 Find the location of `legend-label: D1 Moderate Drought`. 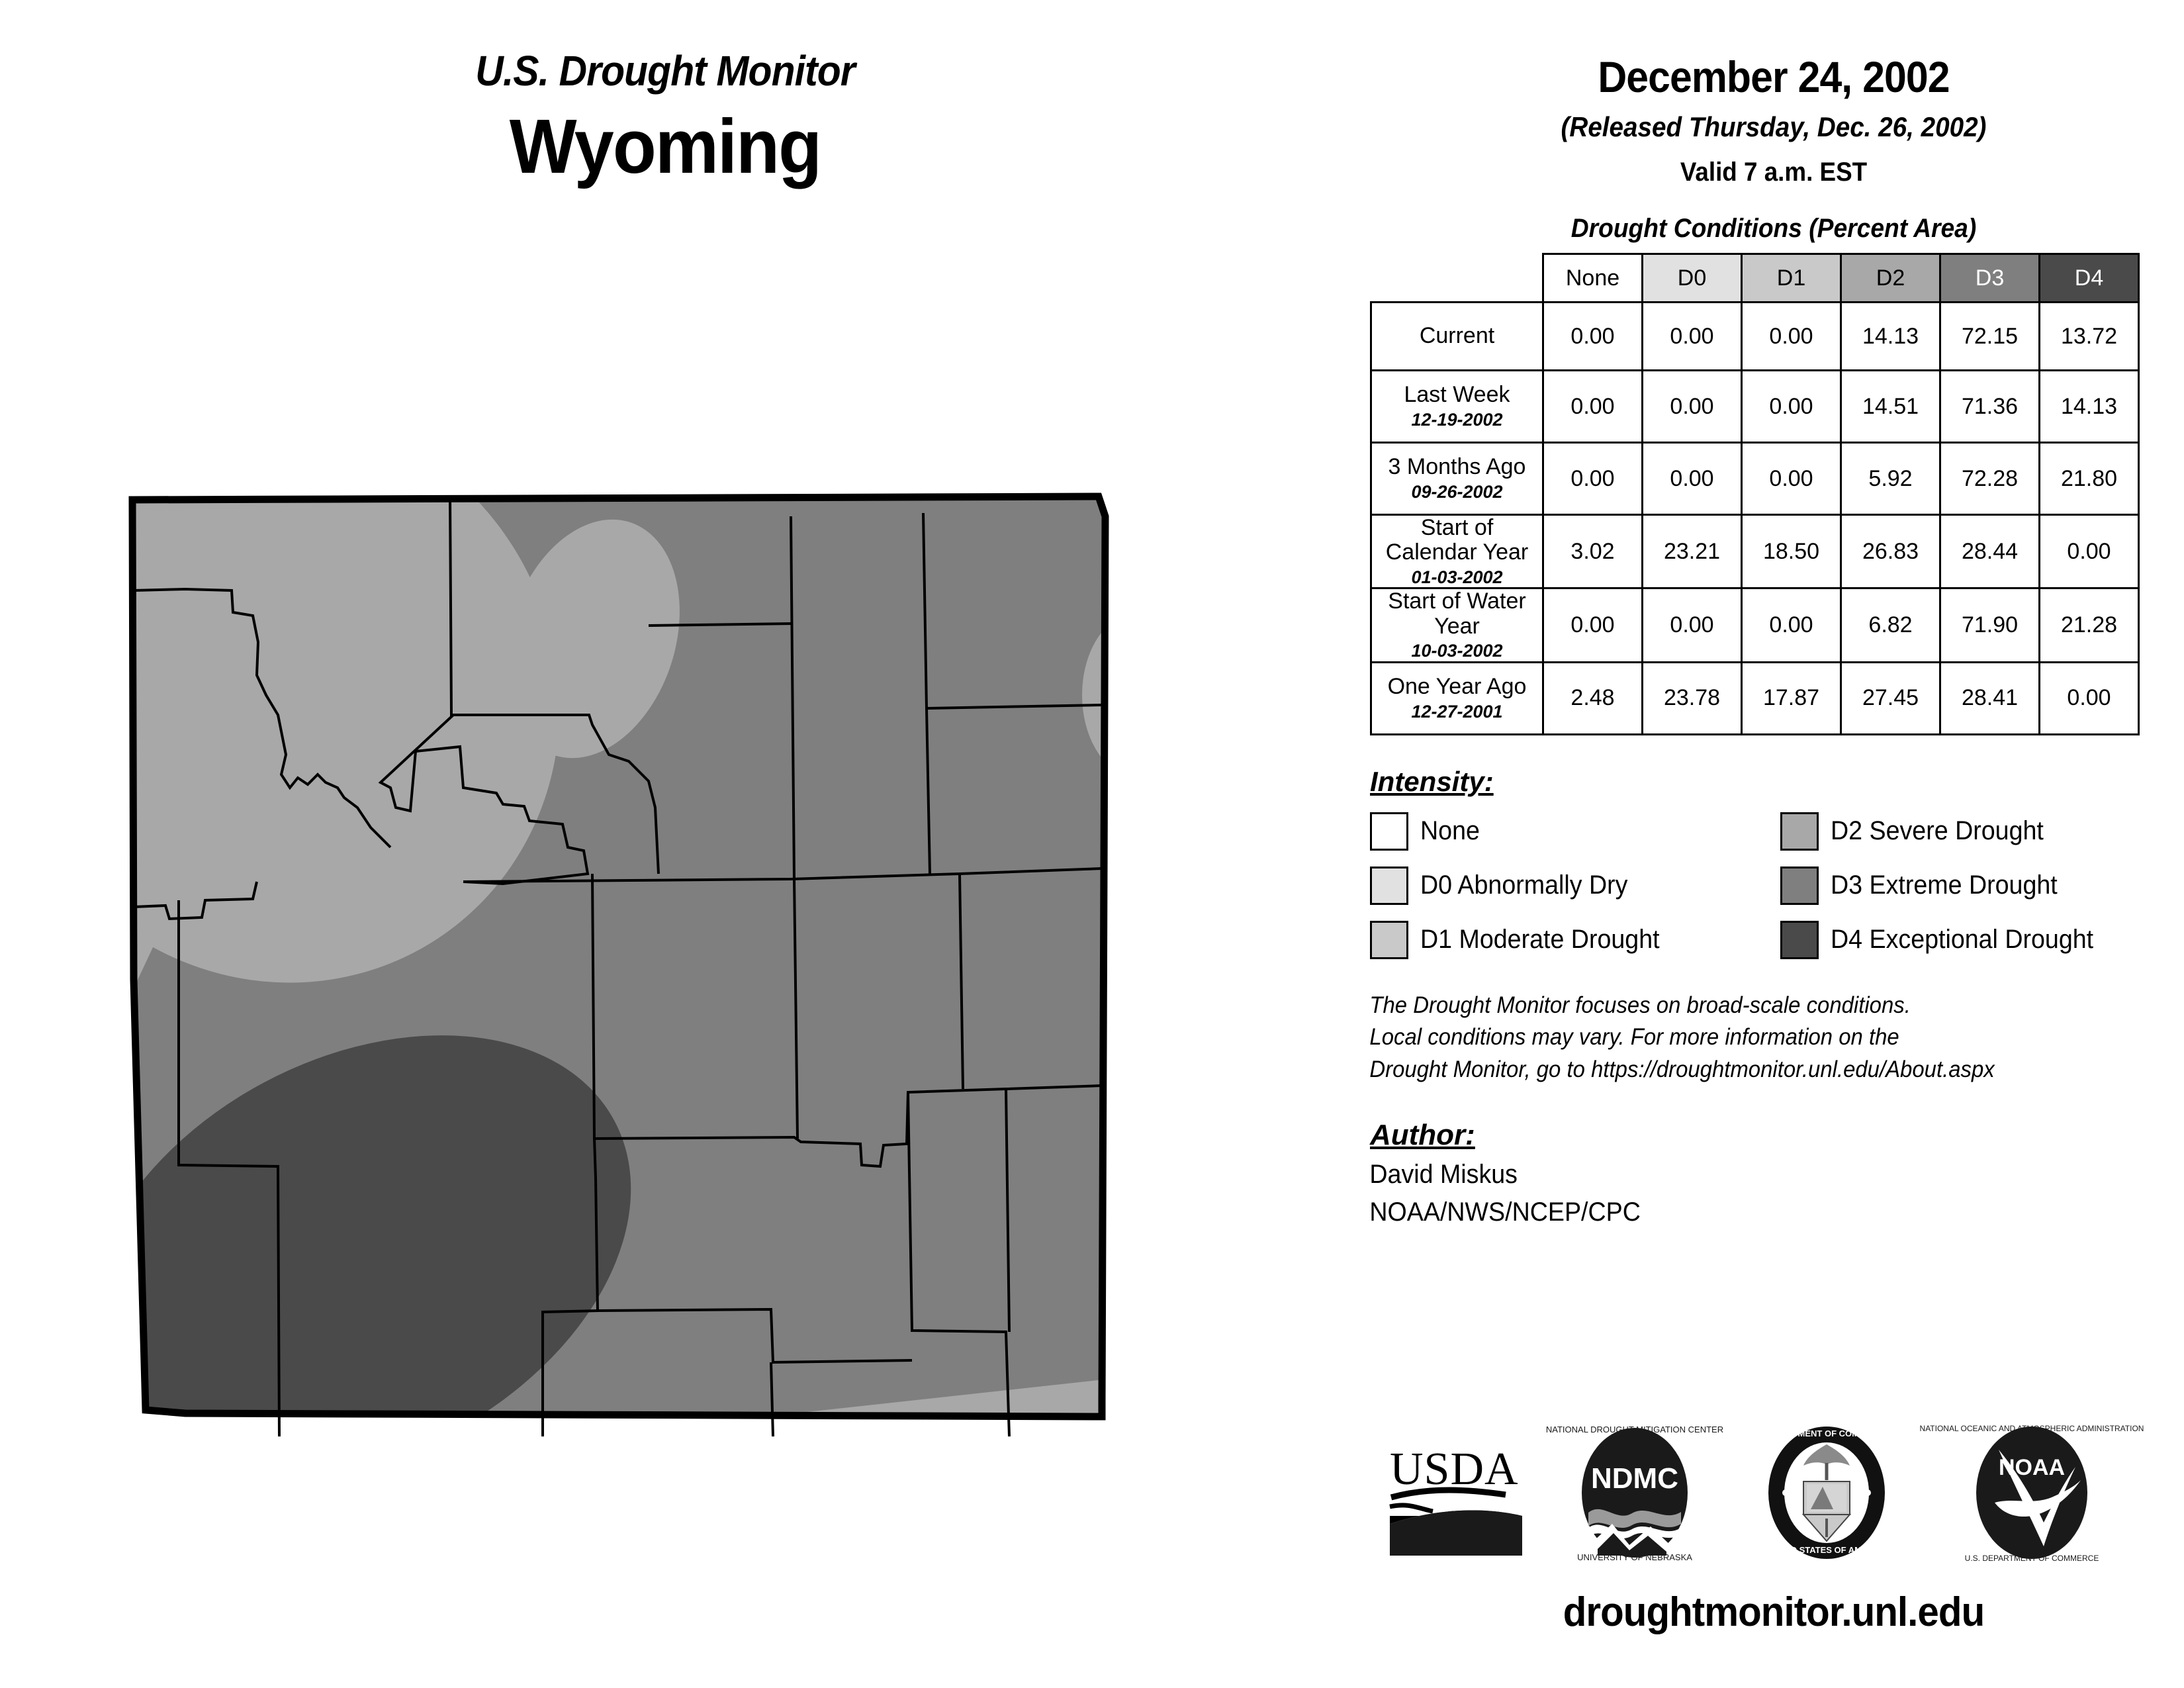

legend-label: D1 Moderate Drought is located at coordinates (1540, 940).